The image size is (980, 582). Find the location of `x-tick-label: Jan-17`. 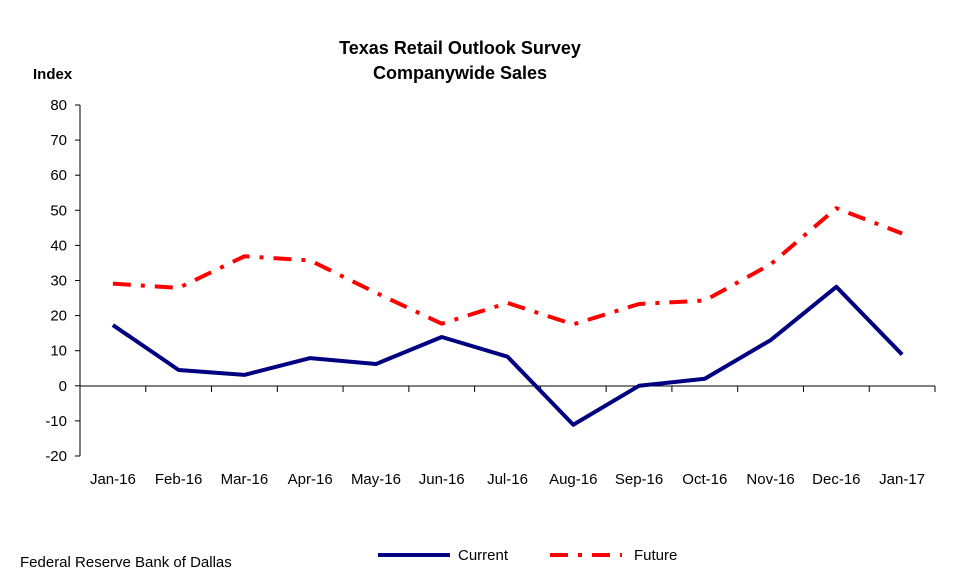

x-tick-label: Jan-17 is located at coordinates (902, 479).